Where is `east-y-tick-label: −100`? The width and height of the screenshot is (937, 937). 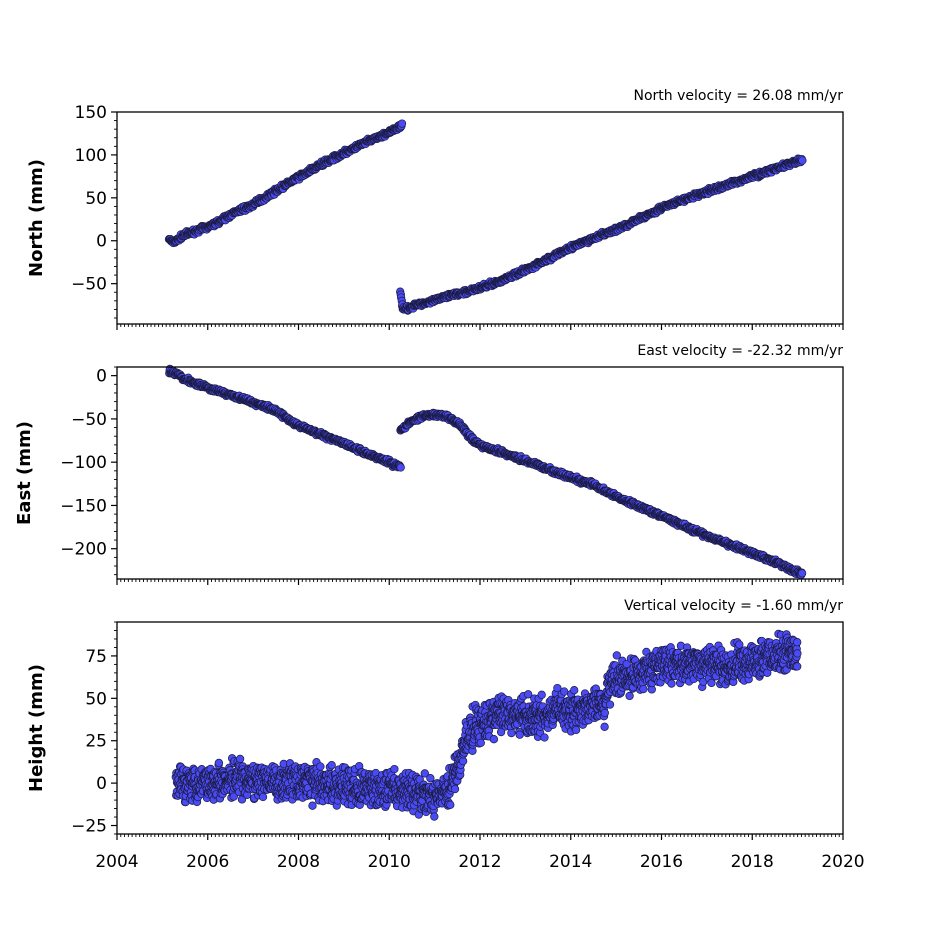 east-y-tick-label: −100 is located at coordinates (83, 463).